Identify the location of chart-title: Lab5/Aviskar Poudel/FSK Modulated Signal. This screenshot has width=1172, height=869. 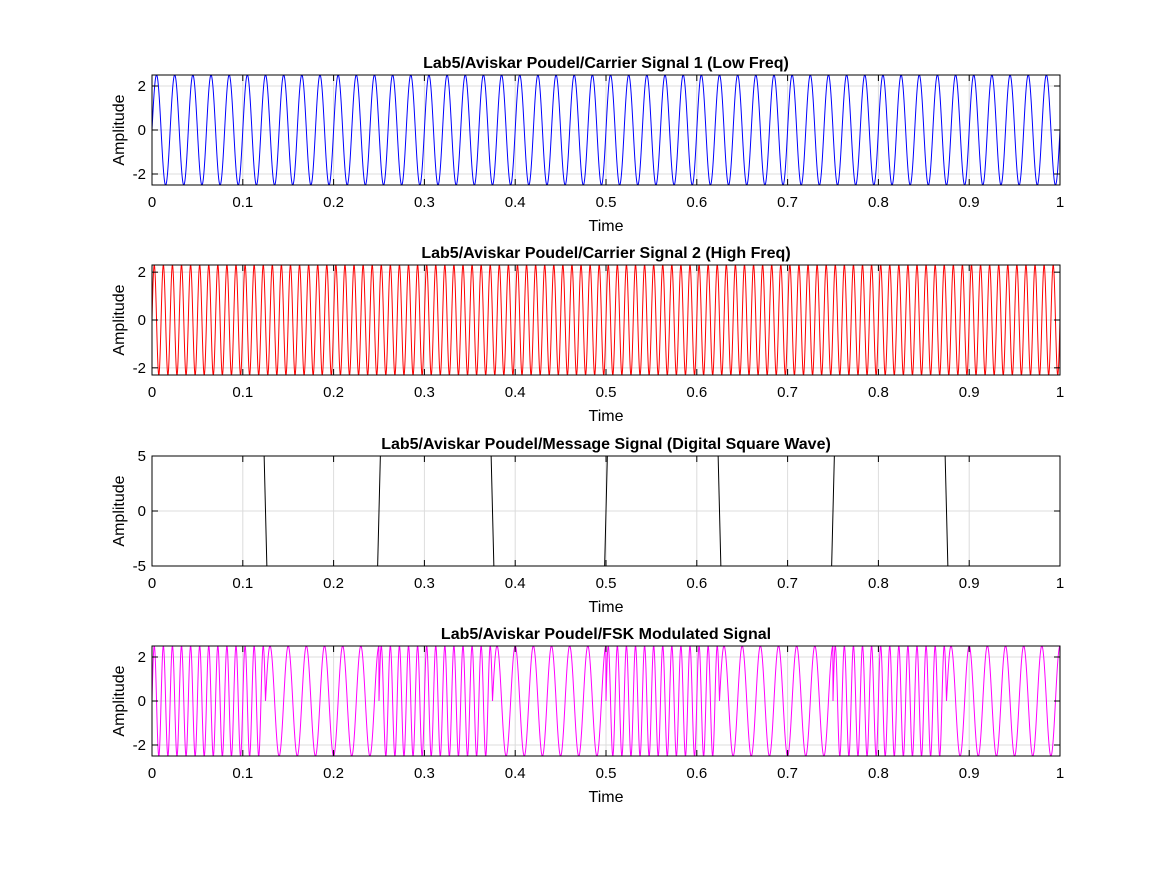
(606, 634).